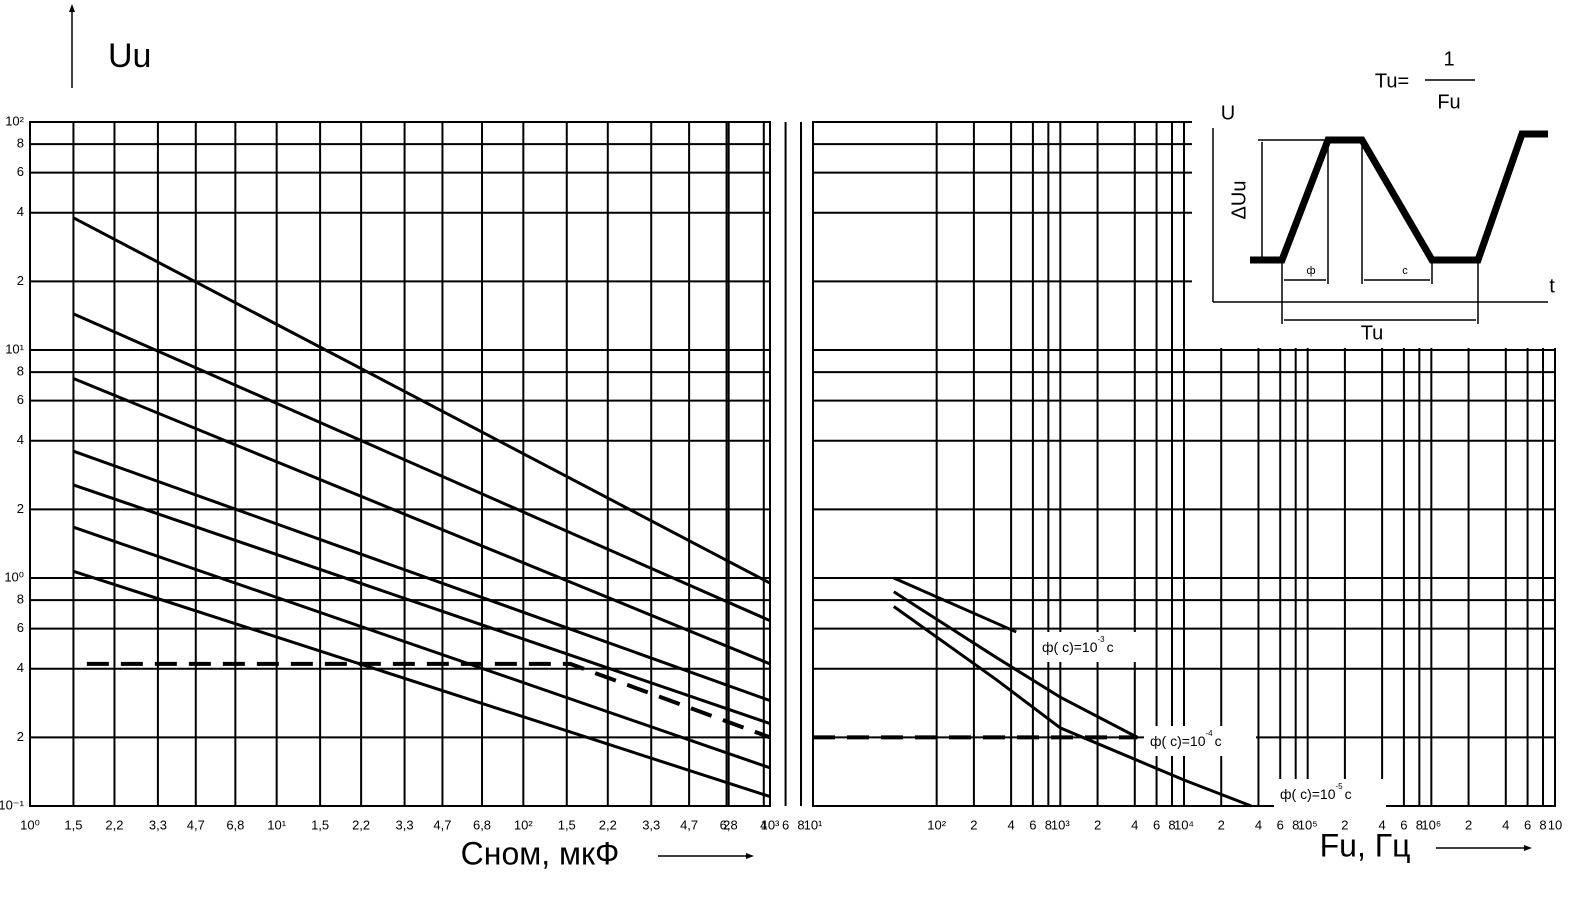  Describe the element at coordinates (1310, 271) in the screenshot. I see `front-label: ф` at that location.